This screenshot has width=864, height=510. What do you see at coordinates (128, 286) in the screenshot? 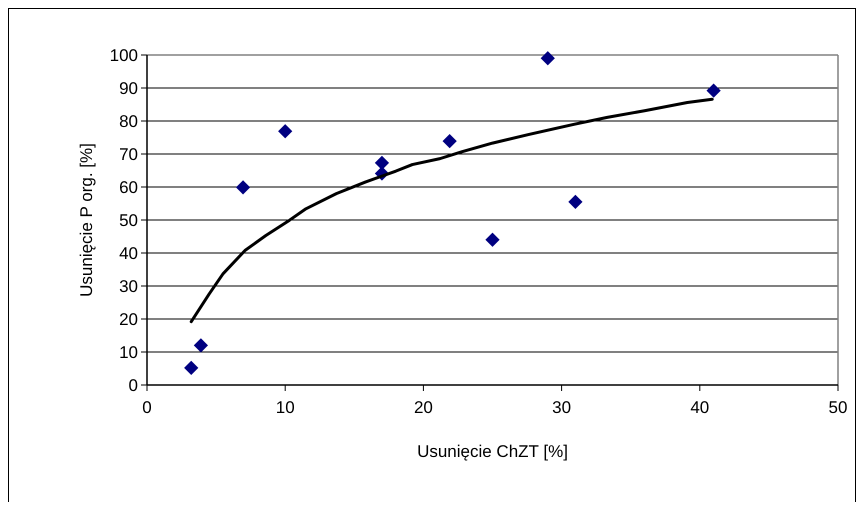
I see `y-tick-label: 30` at bounding box center [128, 286].